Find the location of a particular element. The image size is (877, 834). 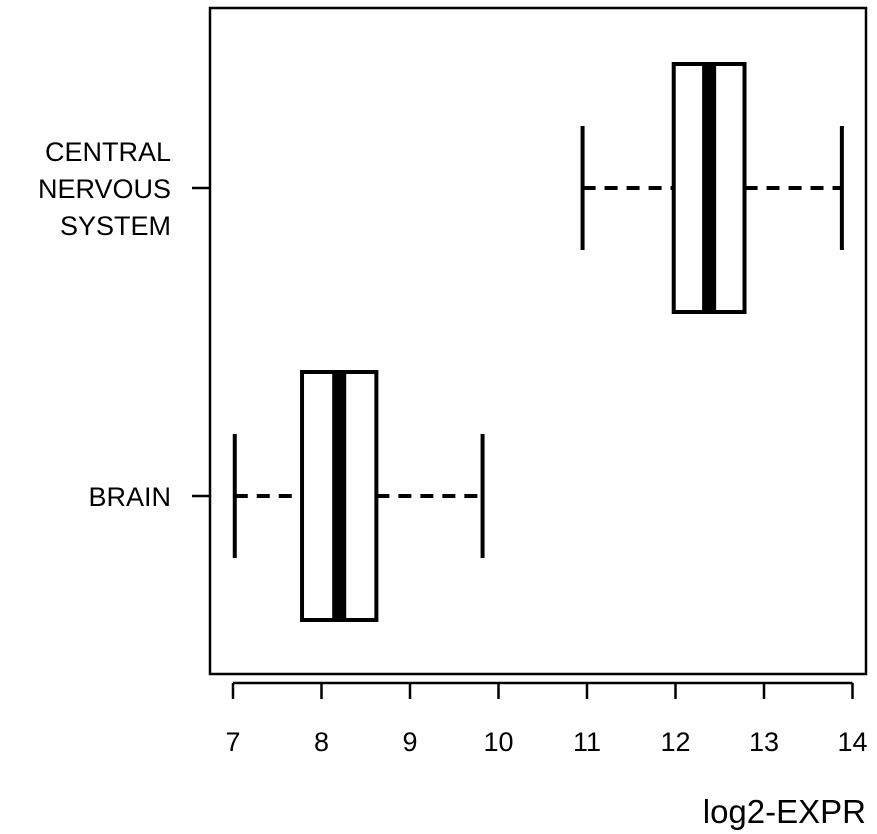

x-tick-label: 12 is located at coordinates (675, 742).